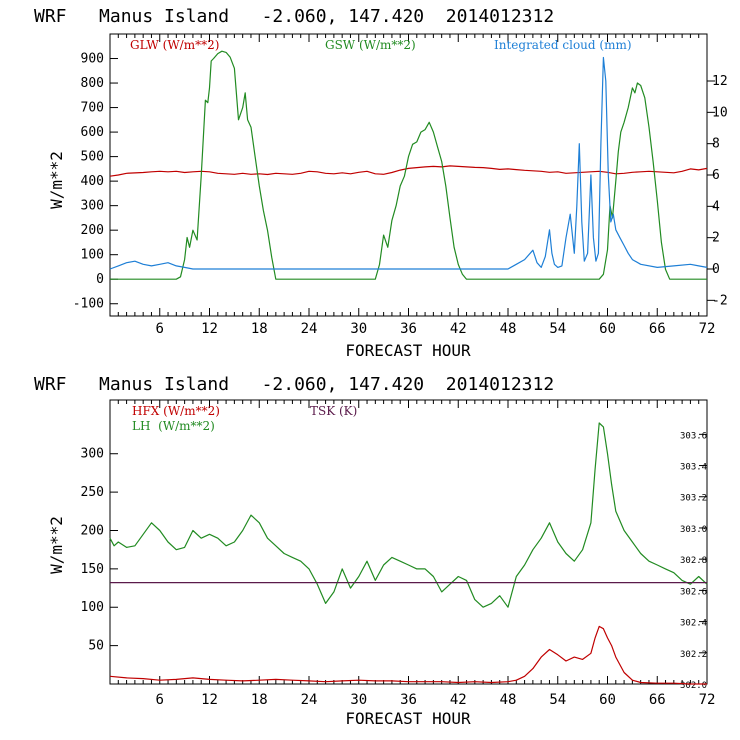  Describe the element at coordinates (408, 700) in the screenshot. I see `bottom-x-tick-label: 36` at that location.